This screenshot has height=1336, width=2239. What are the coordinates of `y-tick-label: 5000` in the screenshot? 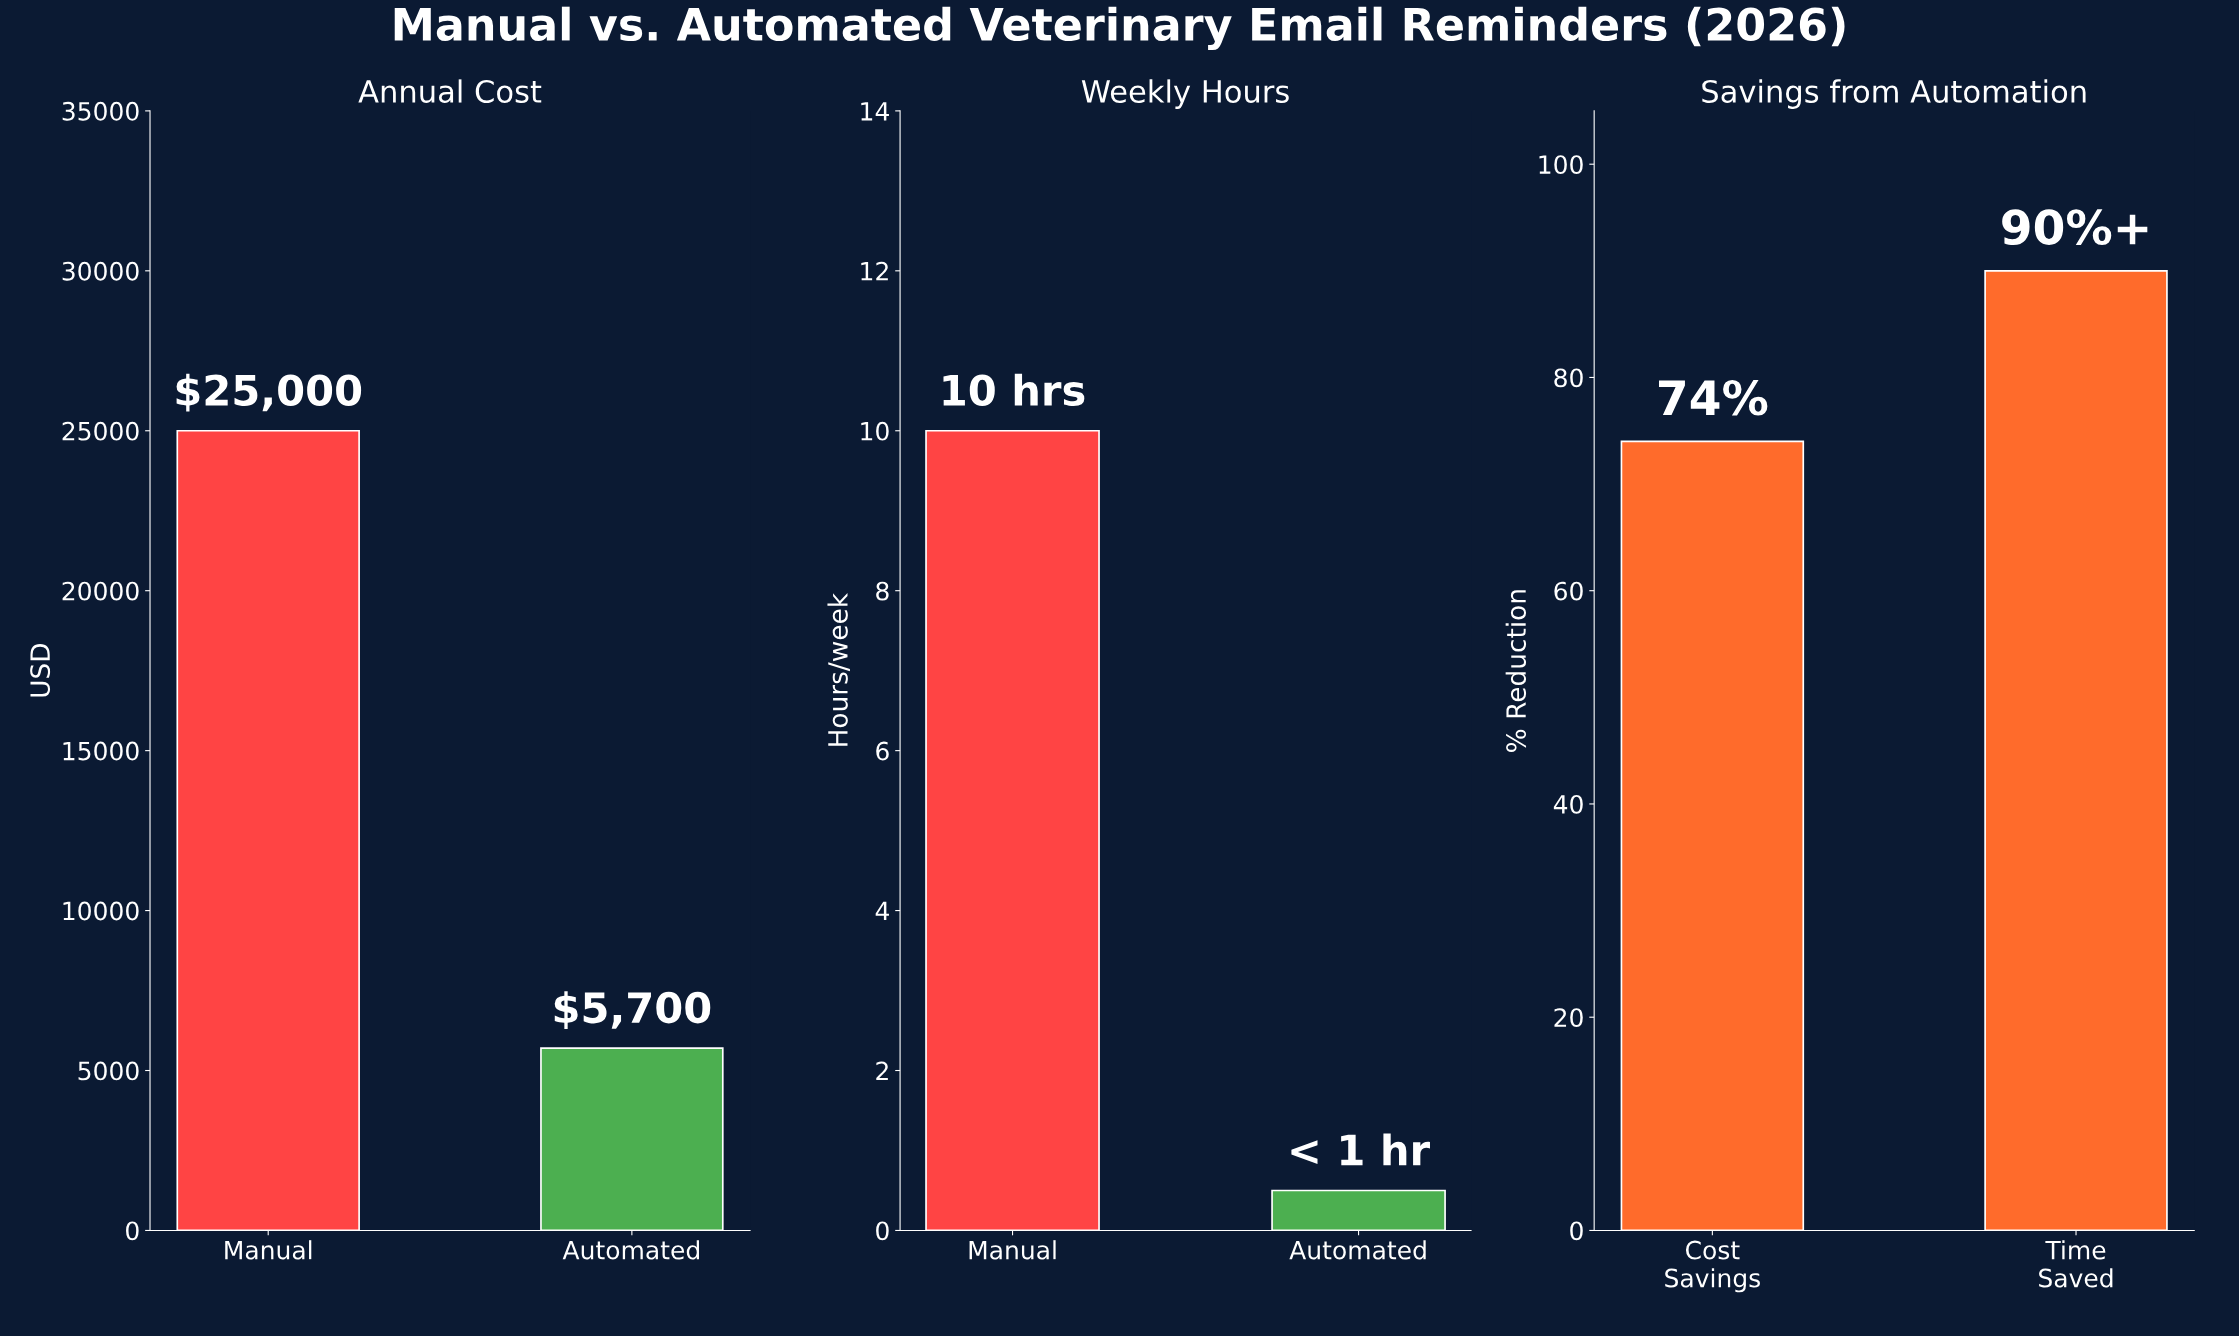 It's located at (108, 1071).